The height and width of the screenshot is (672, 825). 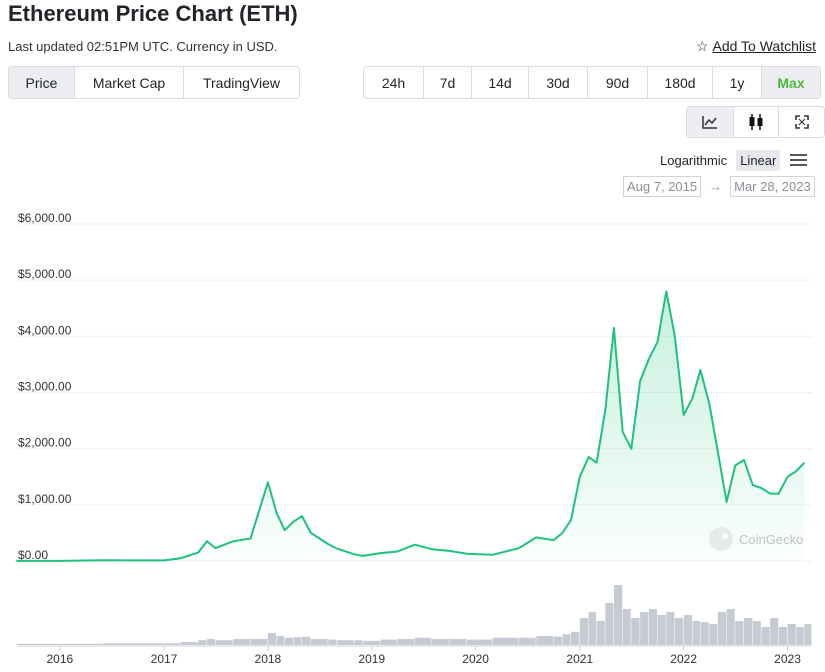 I want to click on chart-type-tabs: Price Market Cap TradingView, so click(x=154, y=82).